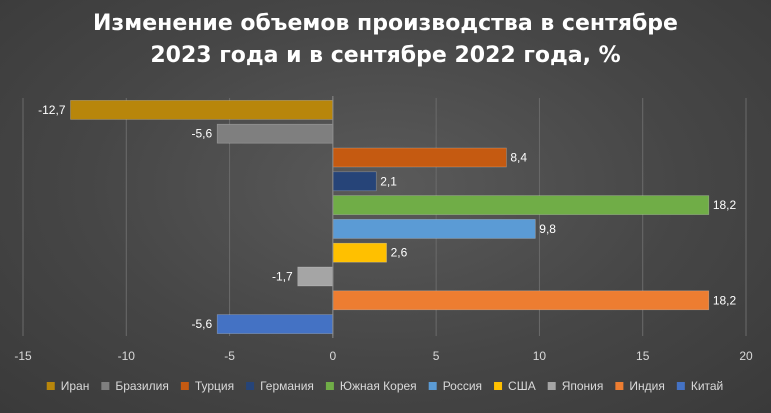 Image resolution: width=771 pixels, height=413 pixels. I want to click on legend-label: Китай, so click(707, 386).